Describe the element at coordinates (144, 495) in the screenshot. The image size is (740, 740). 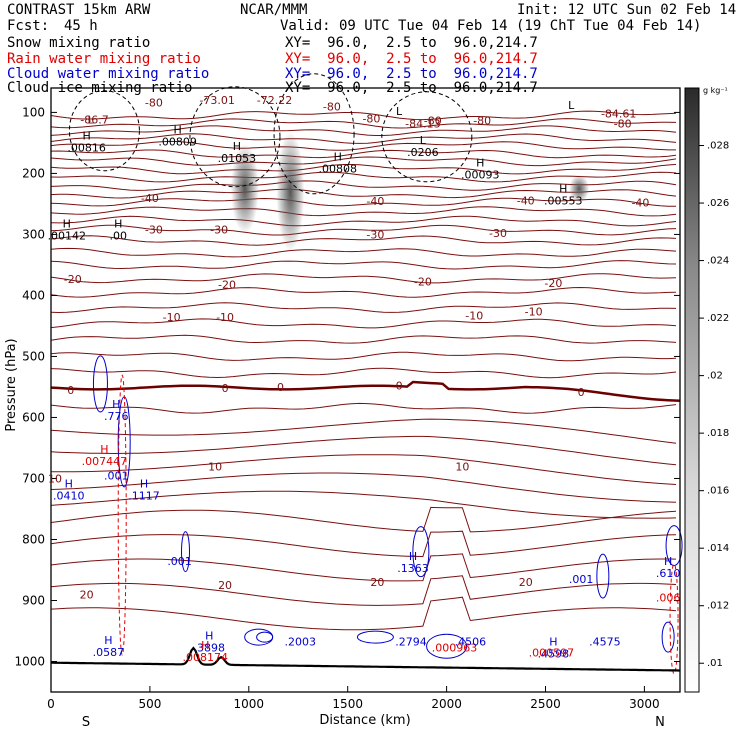
I see `extremum-label: .1117` at that location.